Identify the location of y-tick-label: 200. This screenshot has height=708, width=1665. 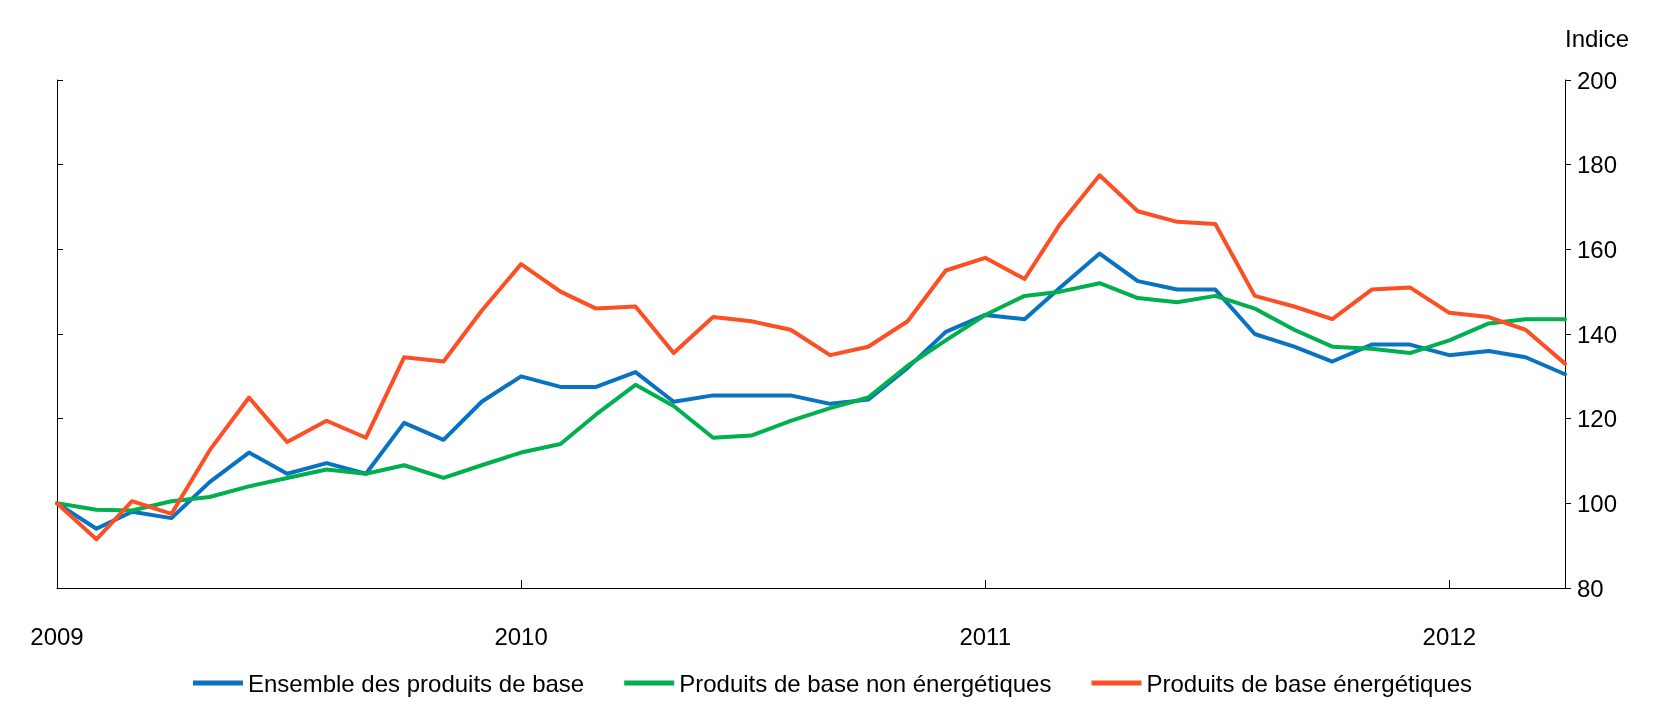
(1597, 80).